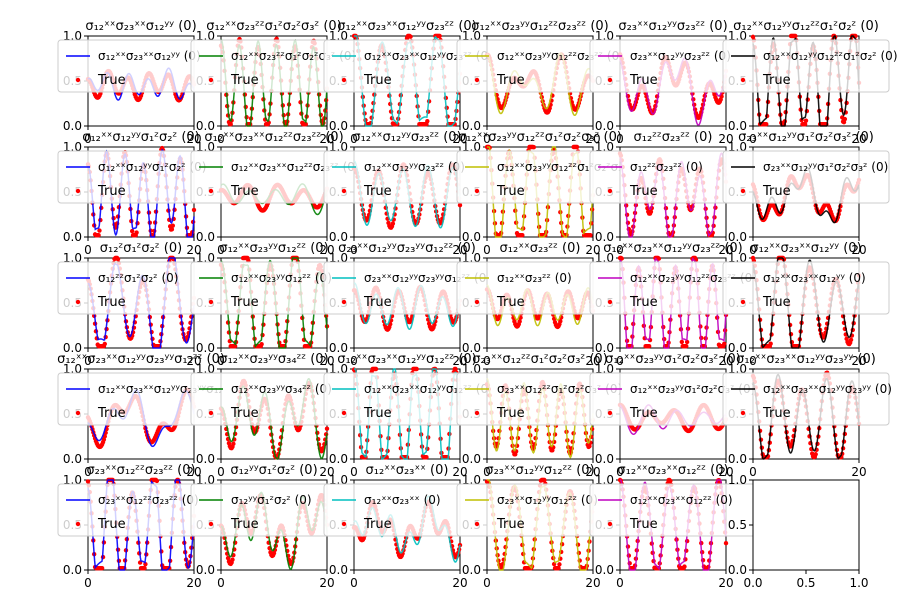 The width and height of the screenshot is (899, 608). I want to click on subplot-title: σ₁₂ˣˣσ₂₃ʸʸσ₃₄ᶻᶻ (0), so click(273, 359).